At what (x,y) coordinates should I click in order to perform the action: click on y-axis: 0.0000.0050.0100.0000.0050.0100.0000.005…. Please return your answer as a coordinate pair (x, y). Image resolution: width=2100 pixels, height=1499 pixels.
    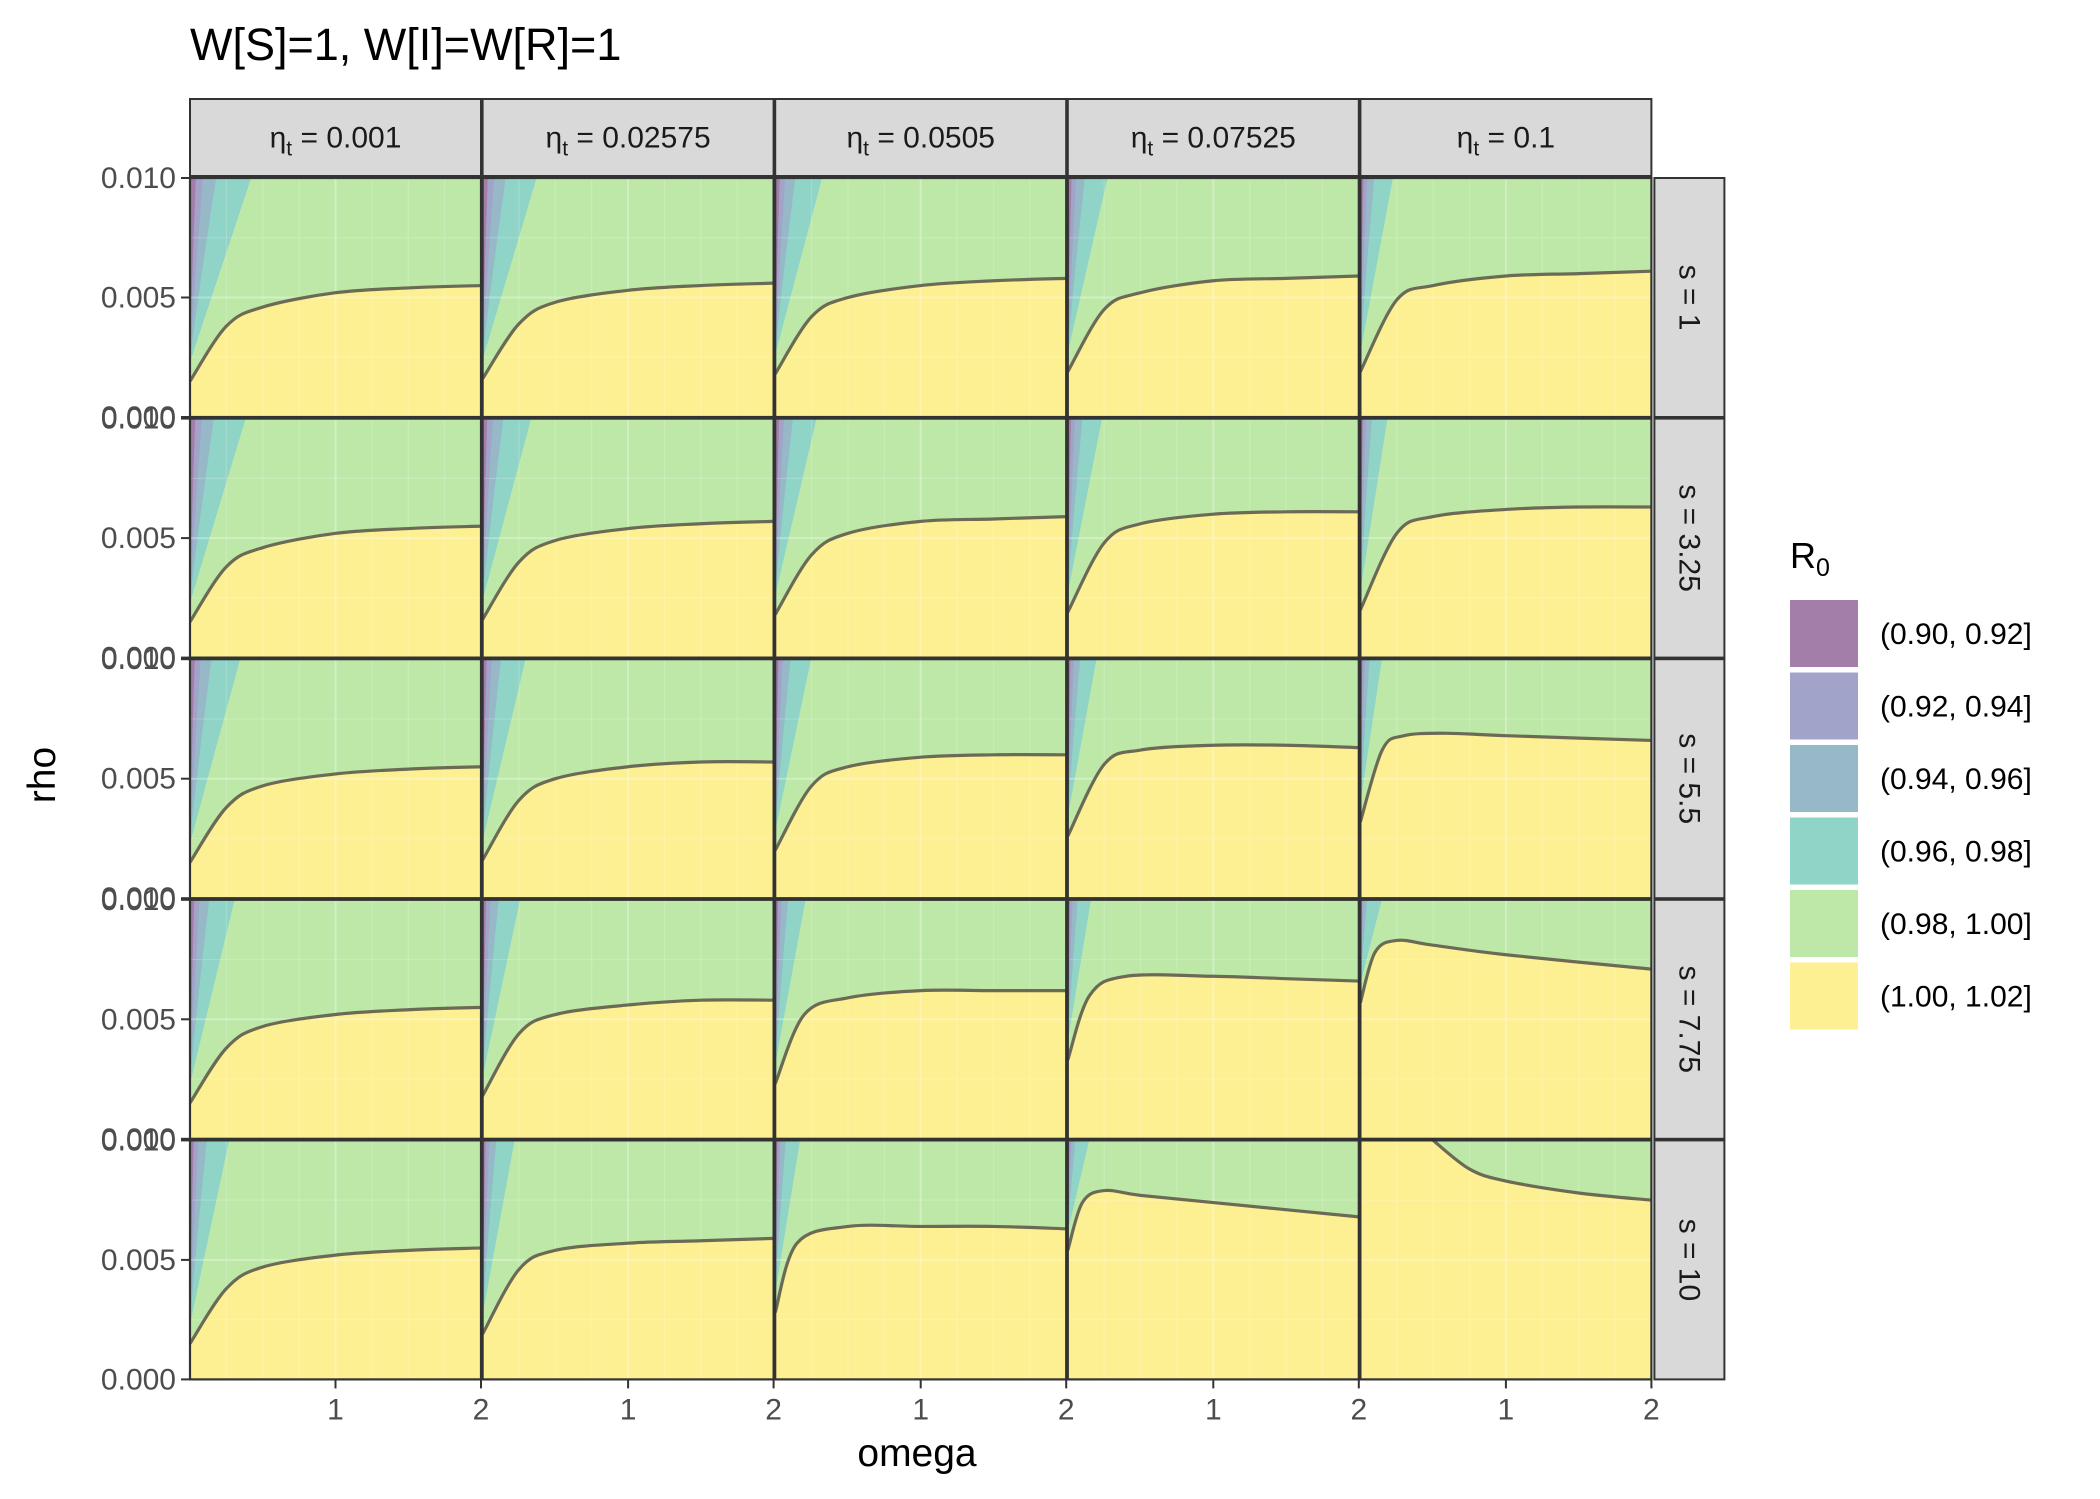
    Looking at the image, I should click on (145, 779).